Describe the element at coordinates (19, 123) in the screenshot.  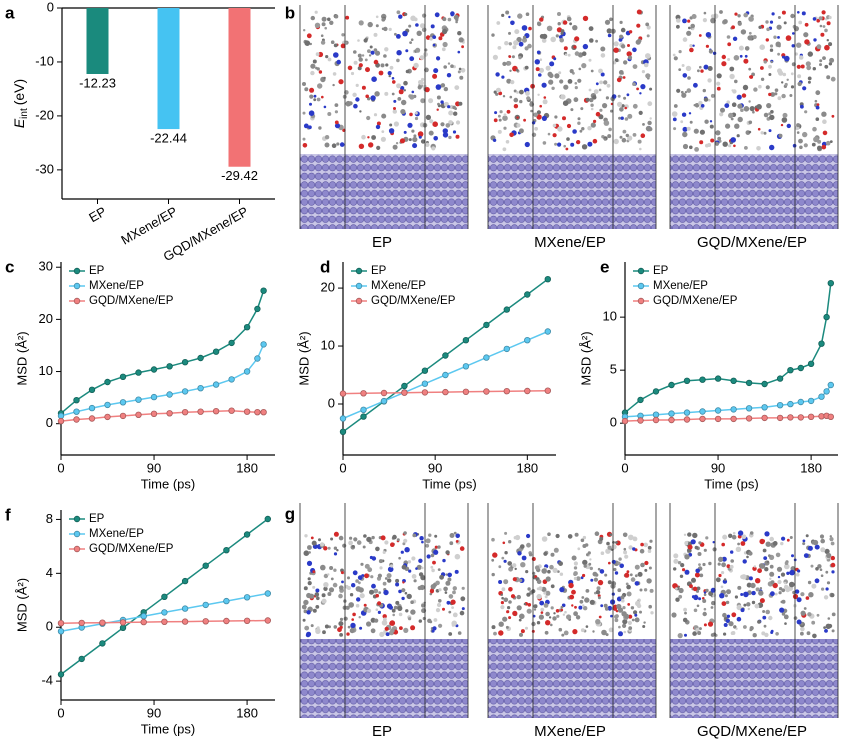
I see `y-label-symbol: E` at that location.